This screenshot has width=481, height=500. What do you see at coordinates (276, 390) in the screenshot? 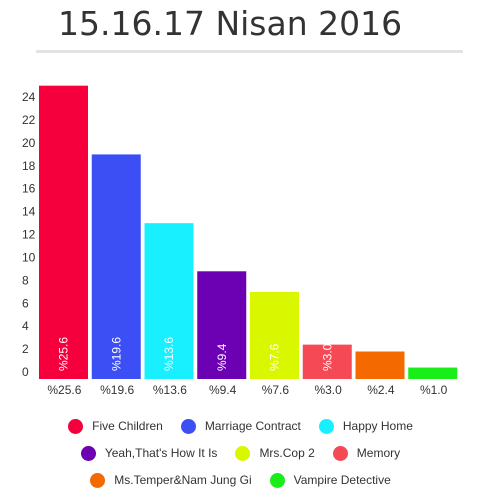
I see `x-tick-label: %7.6` at bounding box center [276, 390].